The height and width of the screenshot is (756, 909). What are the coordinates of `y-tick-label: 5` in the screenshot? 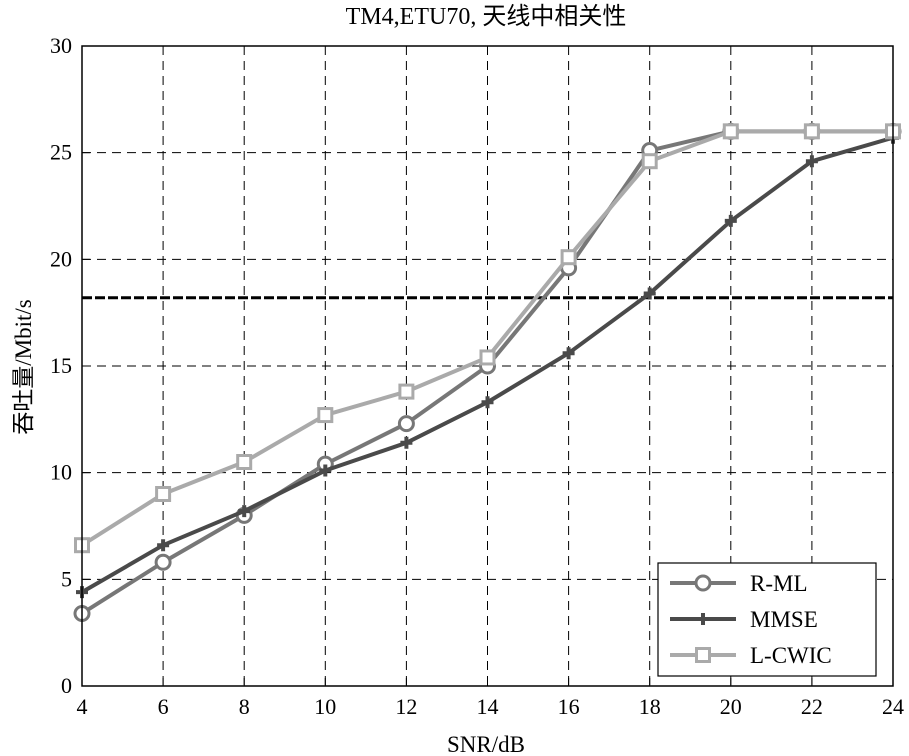 It's located at (66, 578).